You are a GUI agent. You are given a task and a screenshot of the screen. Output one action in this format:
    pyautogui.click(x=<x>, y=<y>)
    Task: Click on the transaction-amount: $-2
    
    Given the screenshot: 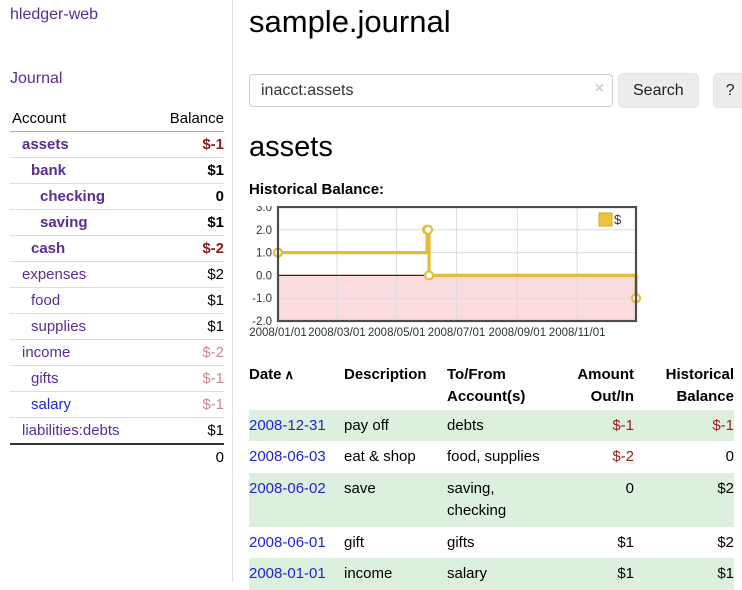 What is the action you would take?
    pyautogui.click(x=623, y=457)
    